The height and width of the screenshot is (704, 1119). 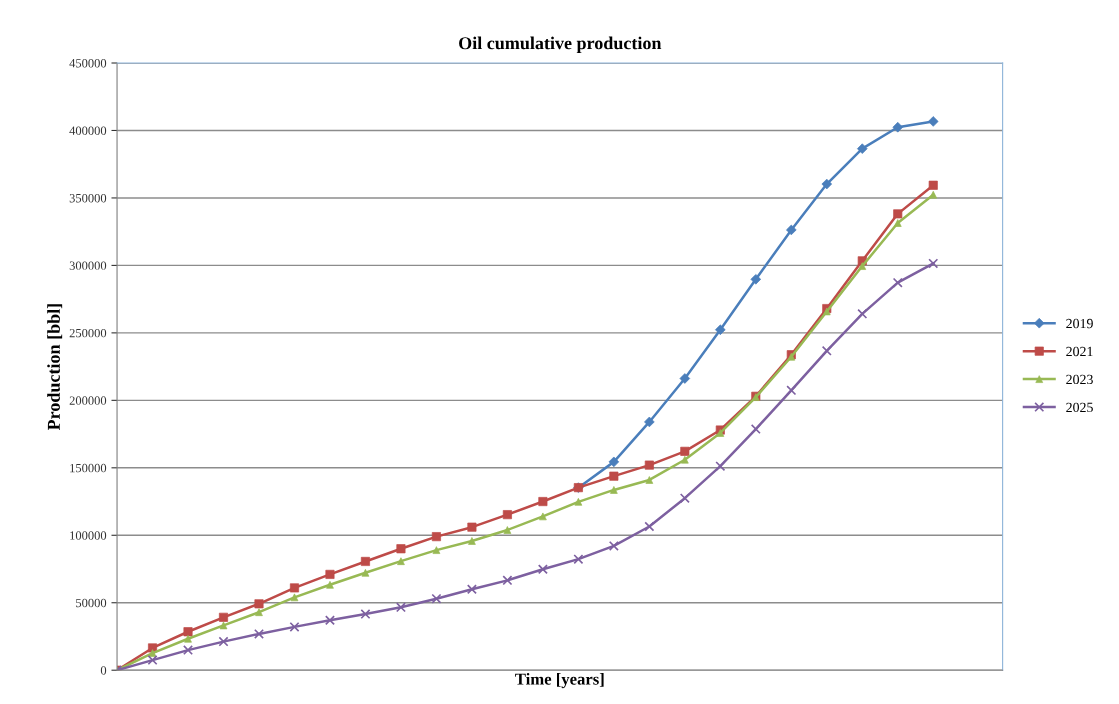 What do you see at coordinates (55, 367) in the screenshot?
I see `y-axis-title: Production [bbl]` at bounding box center [55, 367].